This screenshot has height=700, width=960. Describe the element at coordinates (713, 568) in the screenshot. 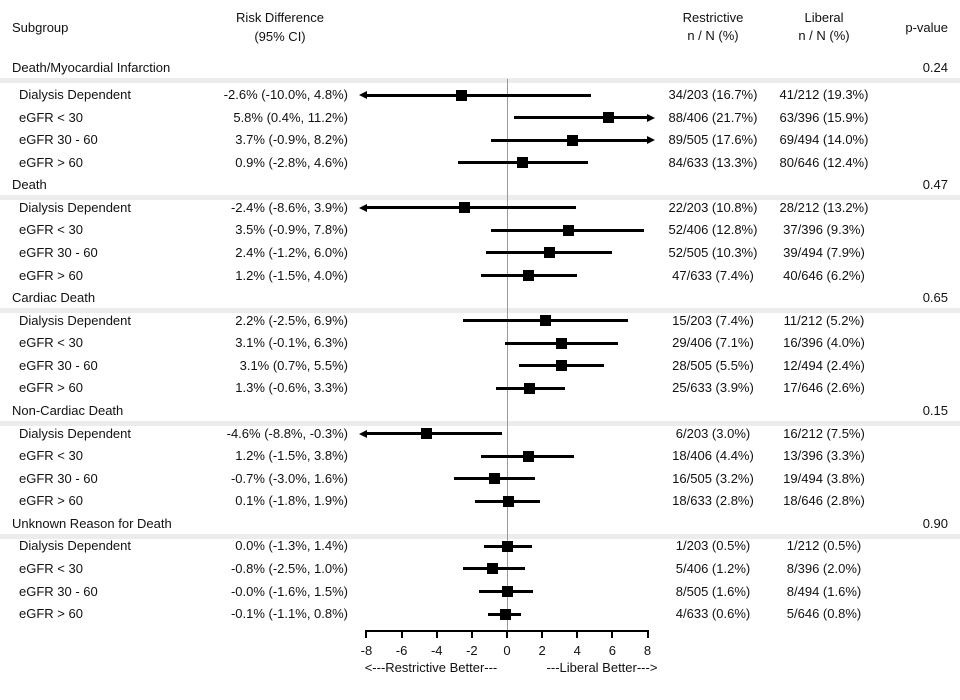

I see `restrictive-count: 5/406 (1.2%)` at that location.